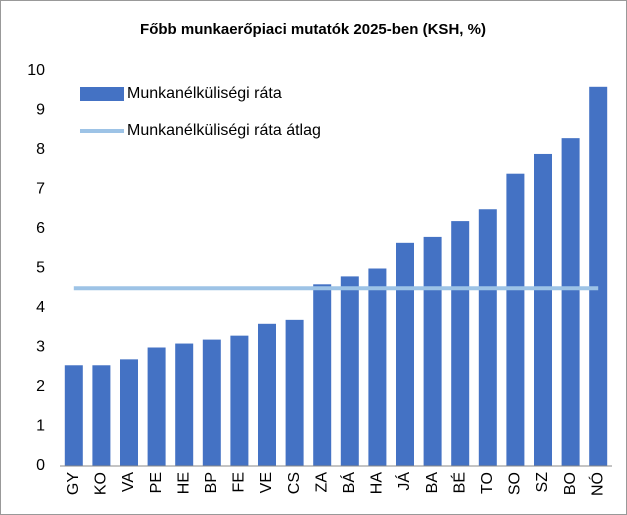 The width and height of the screenshot is (627, 515). I want to click on y-tick-label: 0, so click(40, 465).